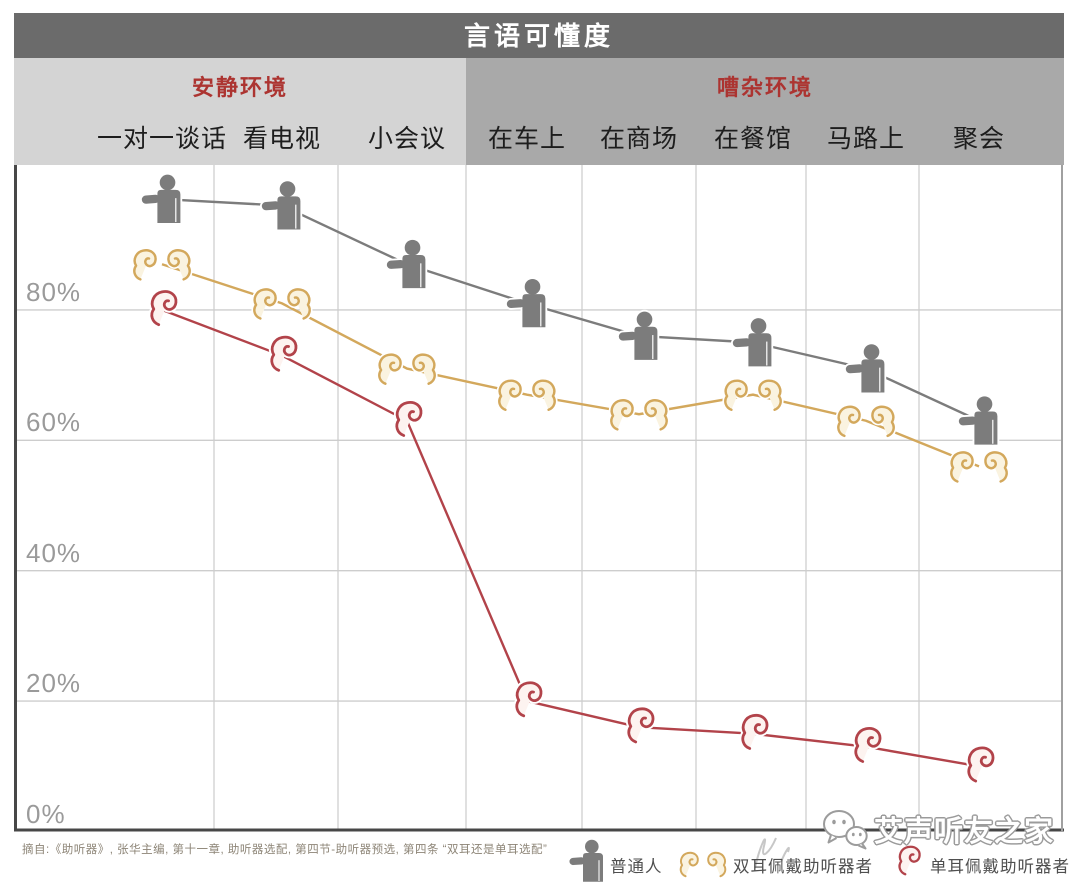 This screenshot has height=887, width=1080. I want to click on category-label-1: 看电视, so click(282, 139).